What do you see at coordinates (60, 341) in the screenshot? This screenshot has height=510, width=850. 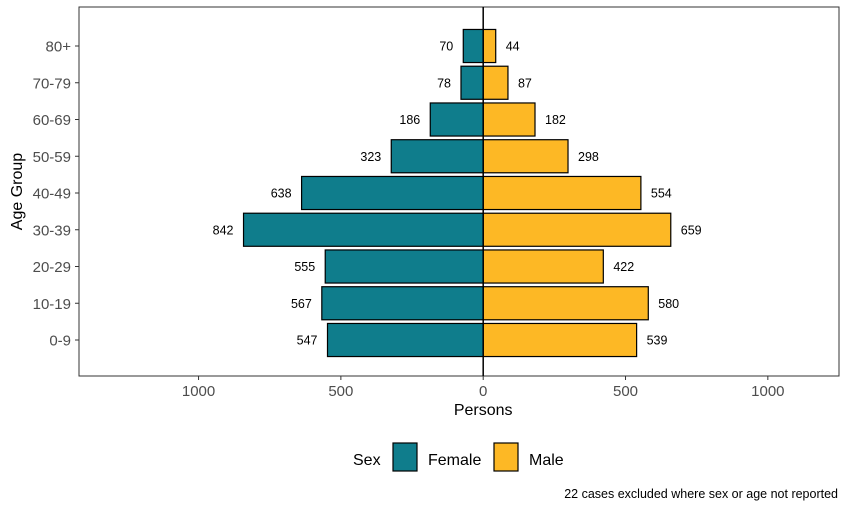 I see `y-tick-label-0-9: 0-9` at bounding box center [60, 341].